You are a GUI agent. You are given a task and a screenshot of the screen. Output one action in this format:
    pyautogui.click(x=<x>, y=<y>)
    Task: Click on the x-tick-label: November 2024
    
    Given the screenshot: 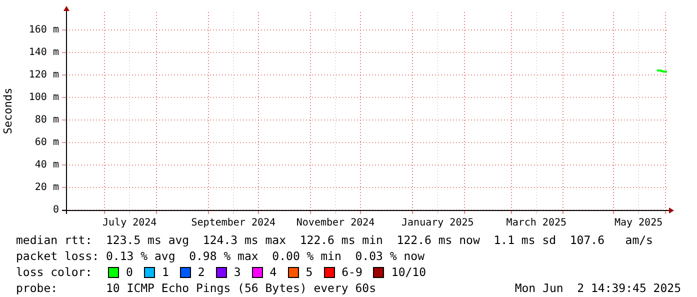 What is the action you would take?
    pyautogui.click(x=335, y=223)
    